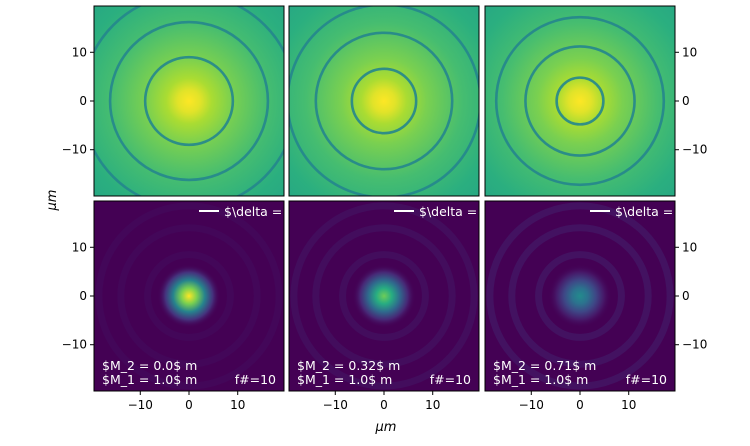 This screenshot has width=750, height=446. Describe the element at coordinates (149, 379) in the screenshot. I see `m1-label-1: $M_1 = 1.0$ m` at that location.